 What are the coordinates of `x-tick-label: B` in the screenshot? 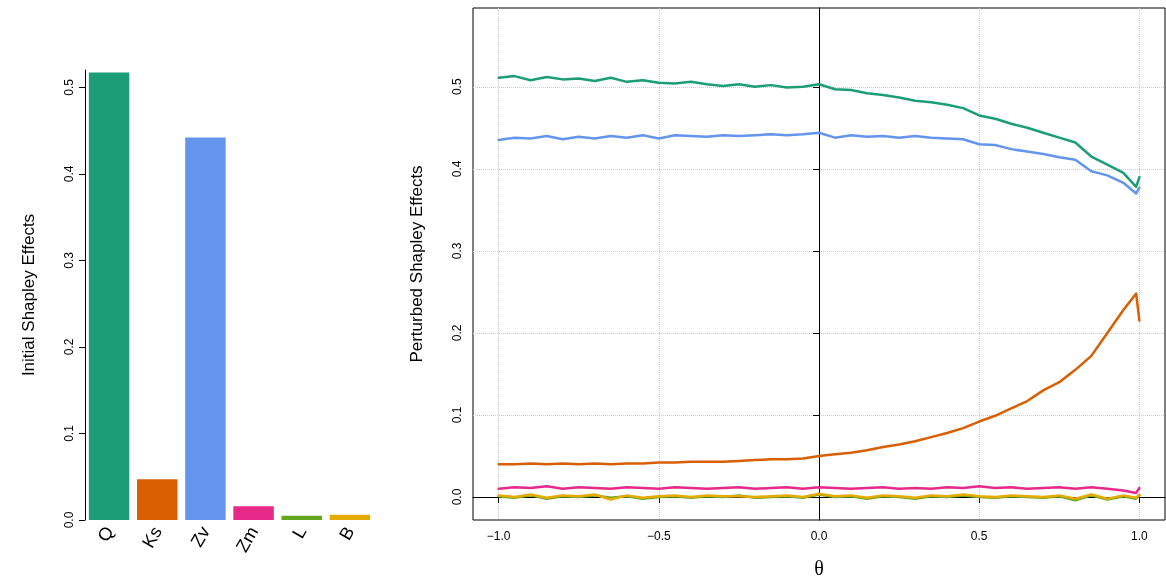 It's located at (347, 533).